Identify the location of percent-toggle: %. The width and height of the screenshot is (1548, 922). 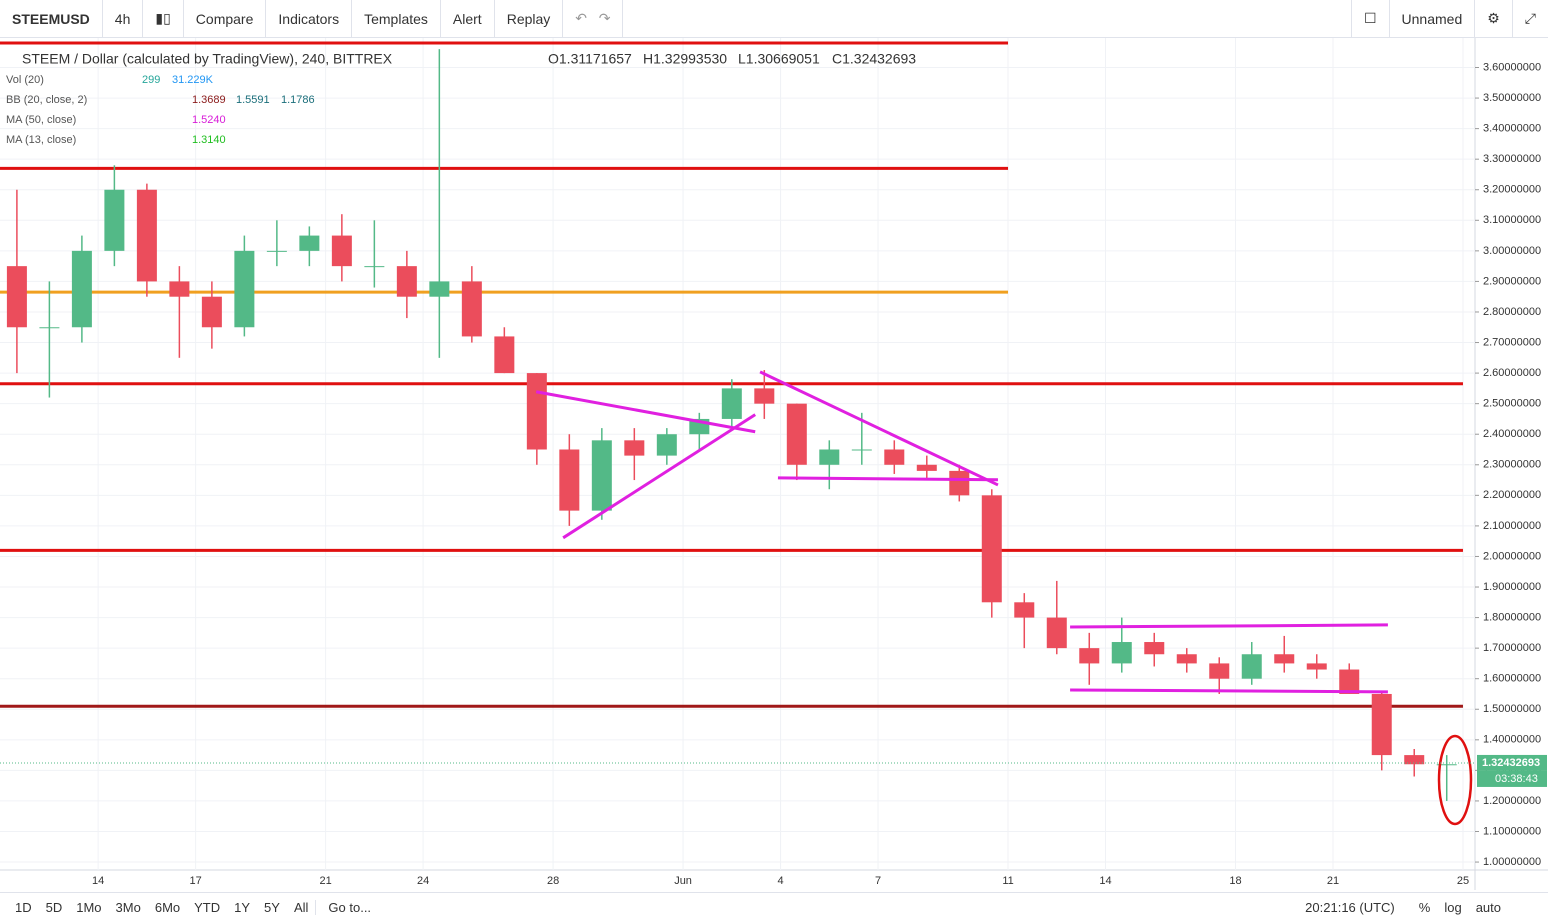
(1424, 907).